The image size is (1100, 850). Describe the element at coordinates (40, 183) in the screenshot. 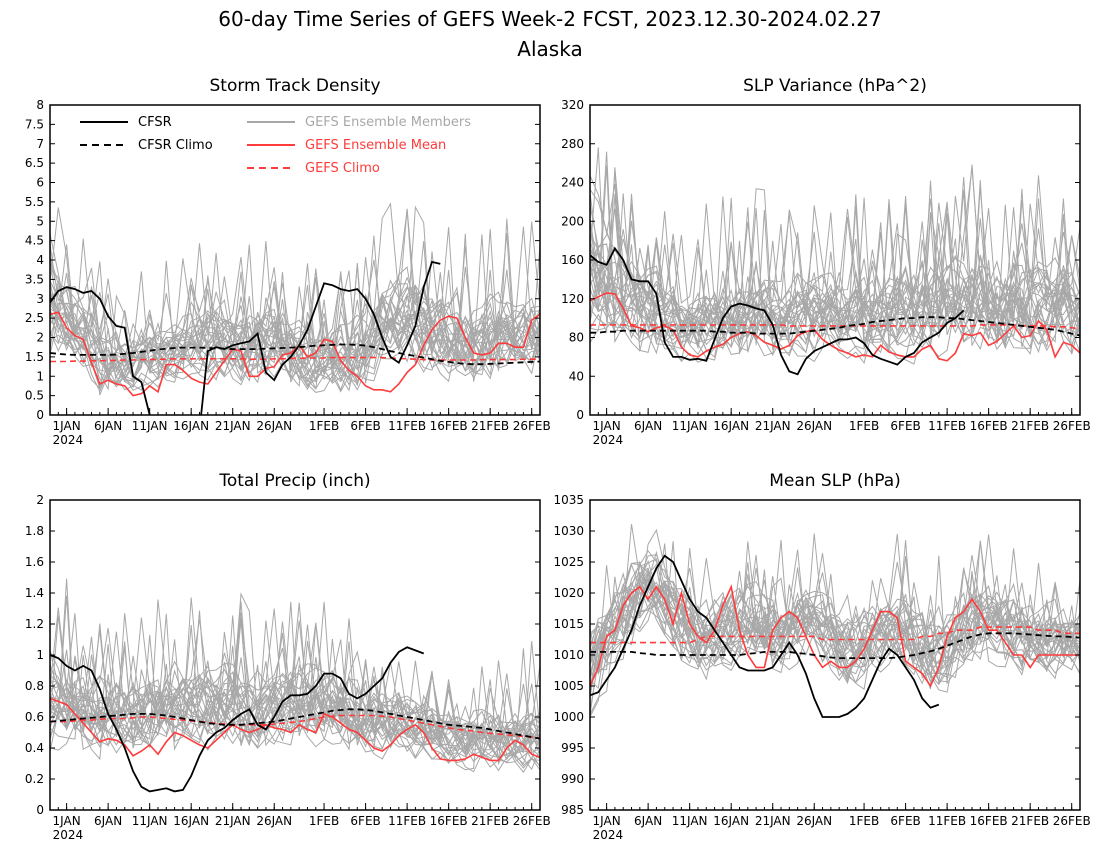

I see `y-tick-label: 6` at that location.